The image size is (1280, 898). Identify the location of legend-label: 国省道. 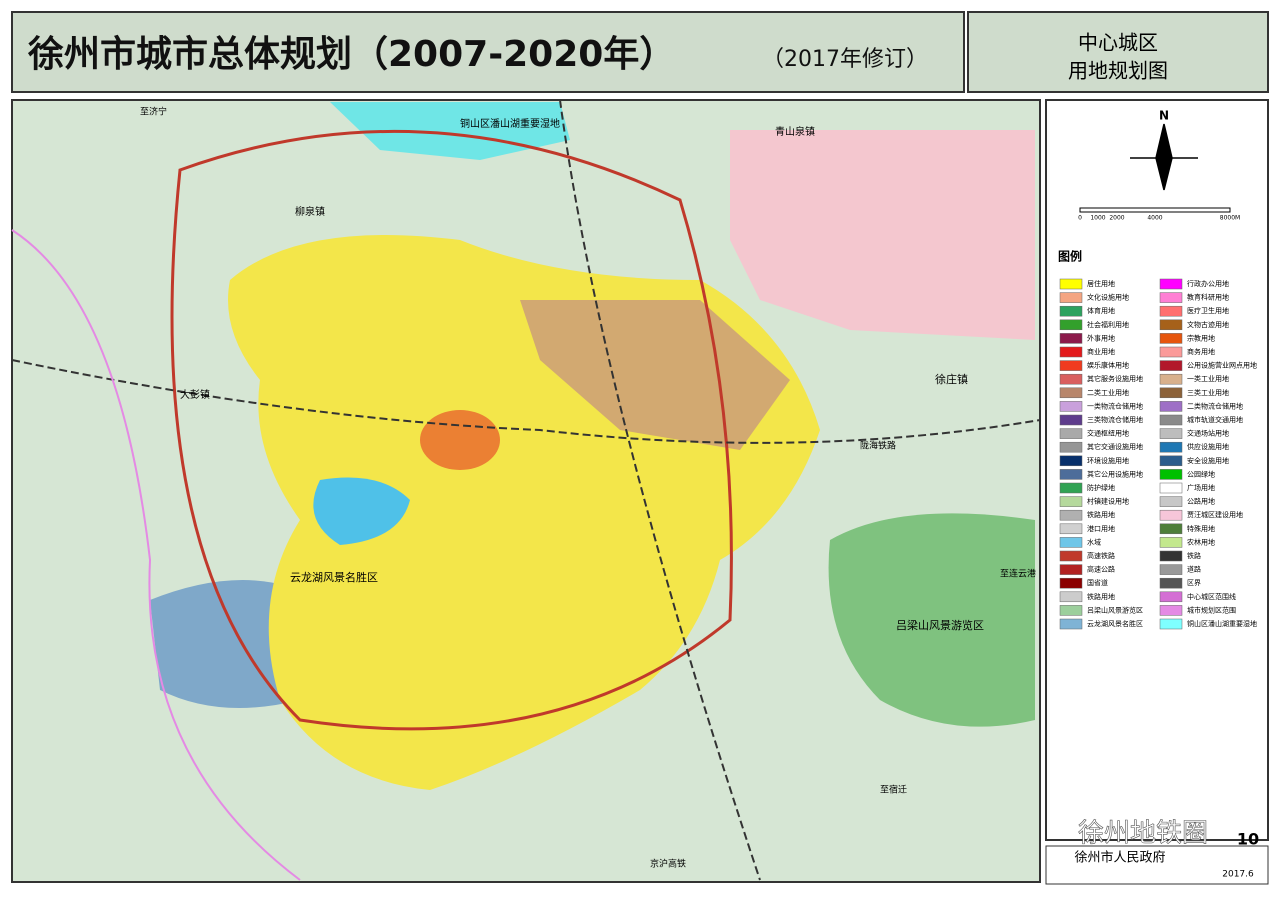
(1097, 582).